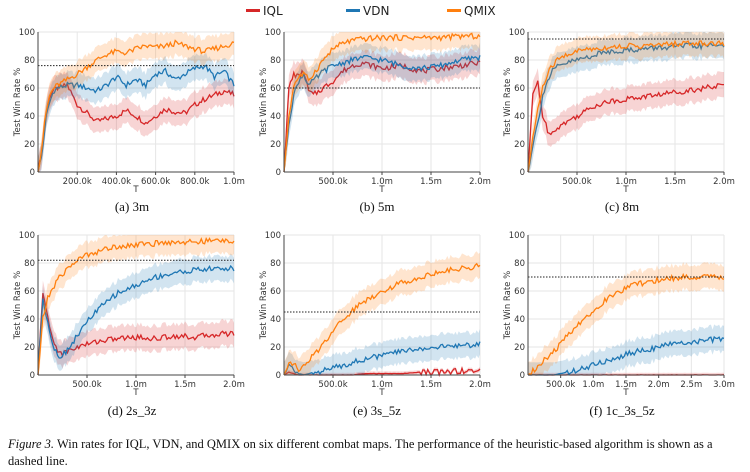 This screenshot has height=472, width=750. I want to click on panel-caption-b: (b) 5m, so click(377, 206).